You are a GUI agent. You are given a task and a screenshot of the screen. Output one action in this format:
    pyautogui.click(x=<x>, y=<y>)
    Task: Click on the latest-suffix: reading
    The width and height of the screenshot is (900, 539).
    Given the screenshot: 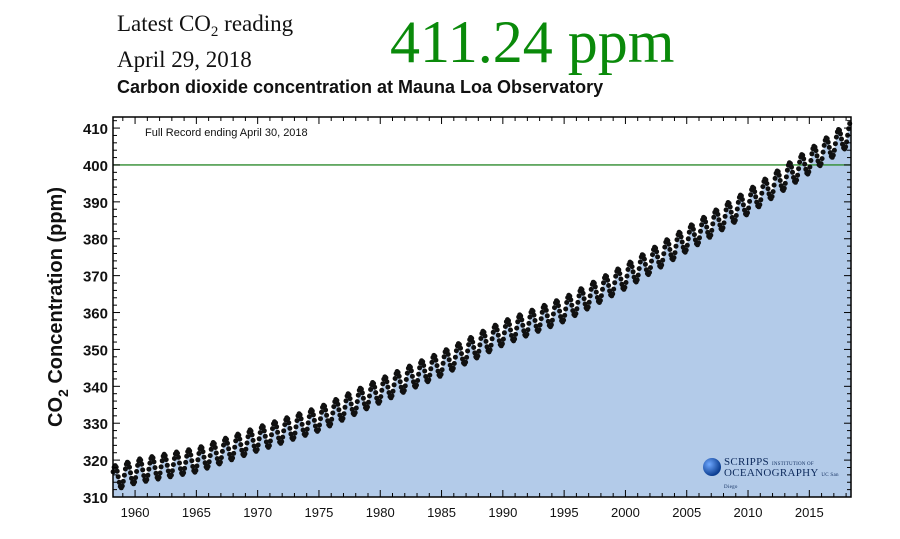 What is the action you would take?
    pyautogui.click(x=256, y=23)
    